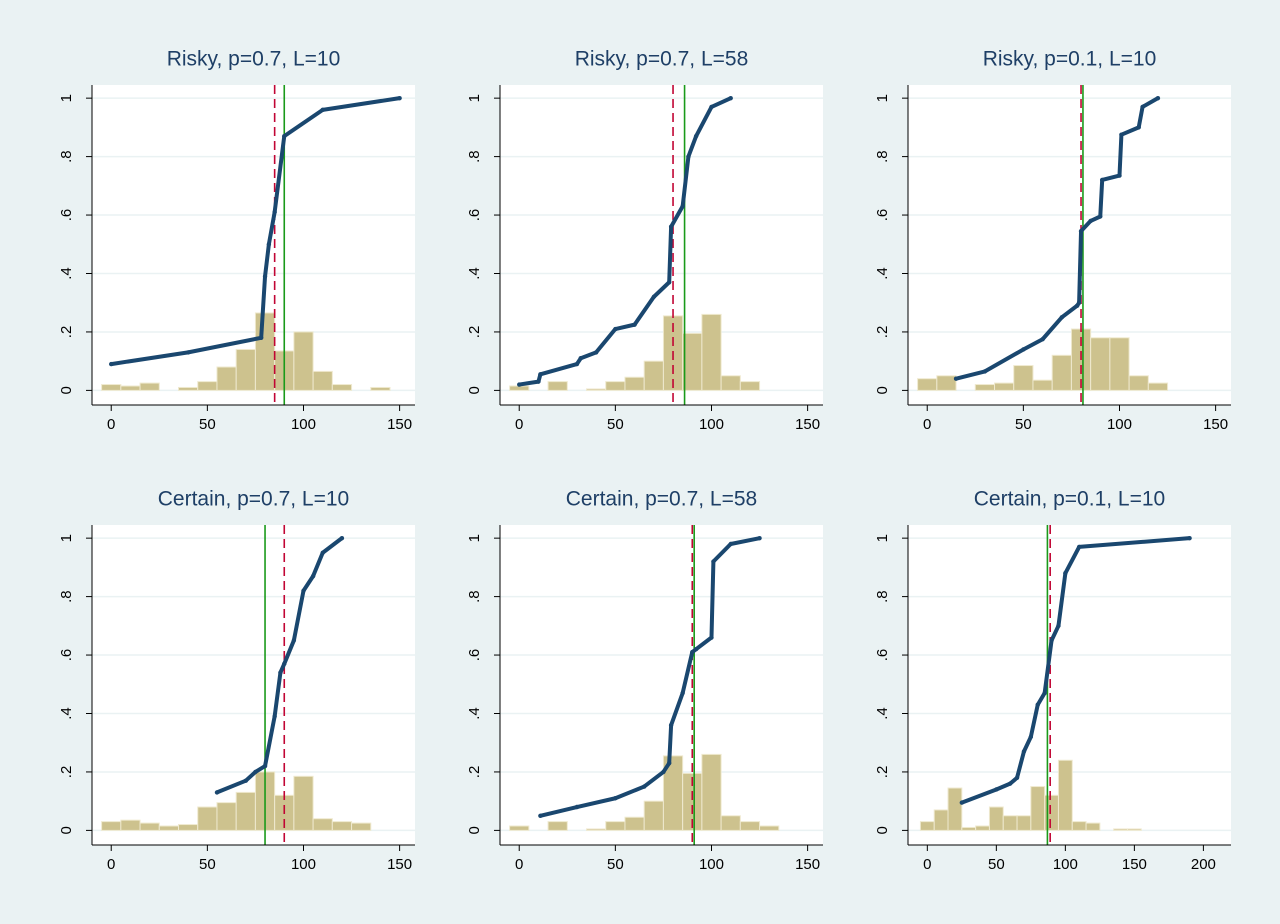 The height and width of the screenshot is (924, 1280). What do you see at coordinates (661, 499) in the screenshot?
I see `chart-title: Certain, p=0.7, L=58` at bounding box center [661, 499].